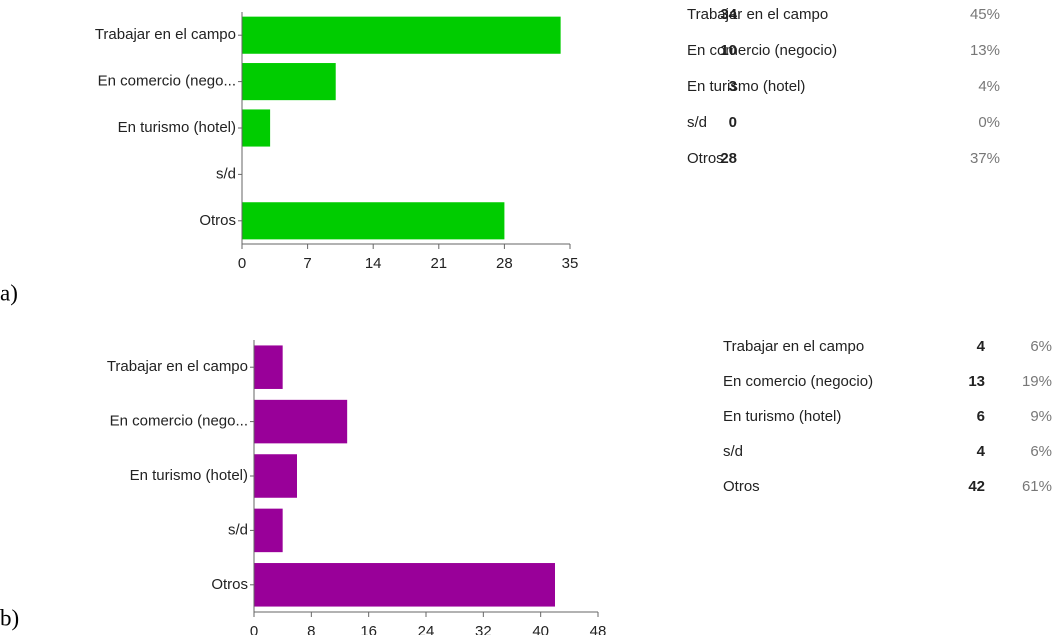 The image size is (1058, 640). I want to click on table-count: 34, so click(728, 14).